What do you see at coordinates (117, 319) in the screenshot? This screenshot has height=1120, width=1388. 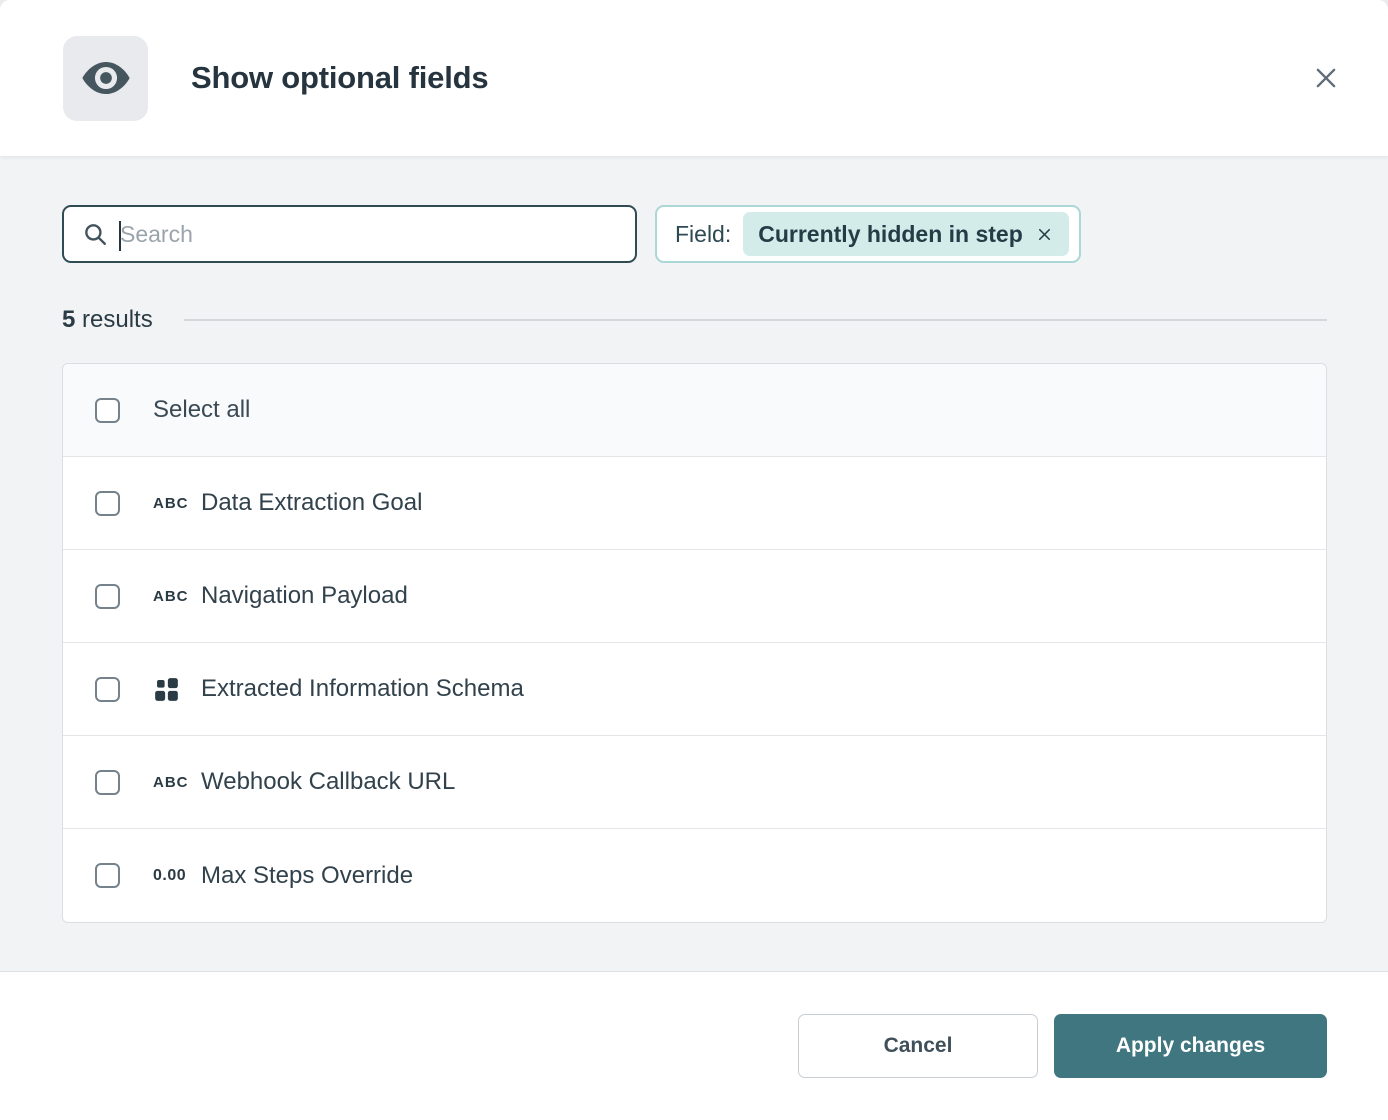 I see `results-label: results` at bounding box center [117, 319].